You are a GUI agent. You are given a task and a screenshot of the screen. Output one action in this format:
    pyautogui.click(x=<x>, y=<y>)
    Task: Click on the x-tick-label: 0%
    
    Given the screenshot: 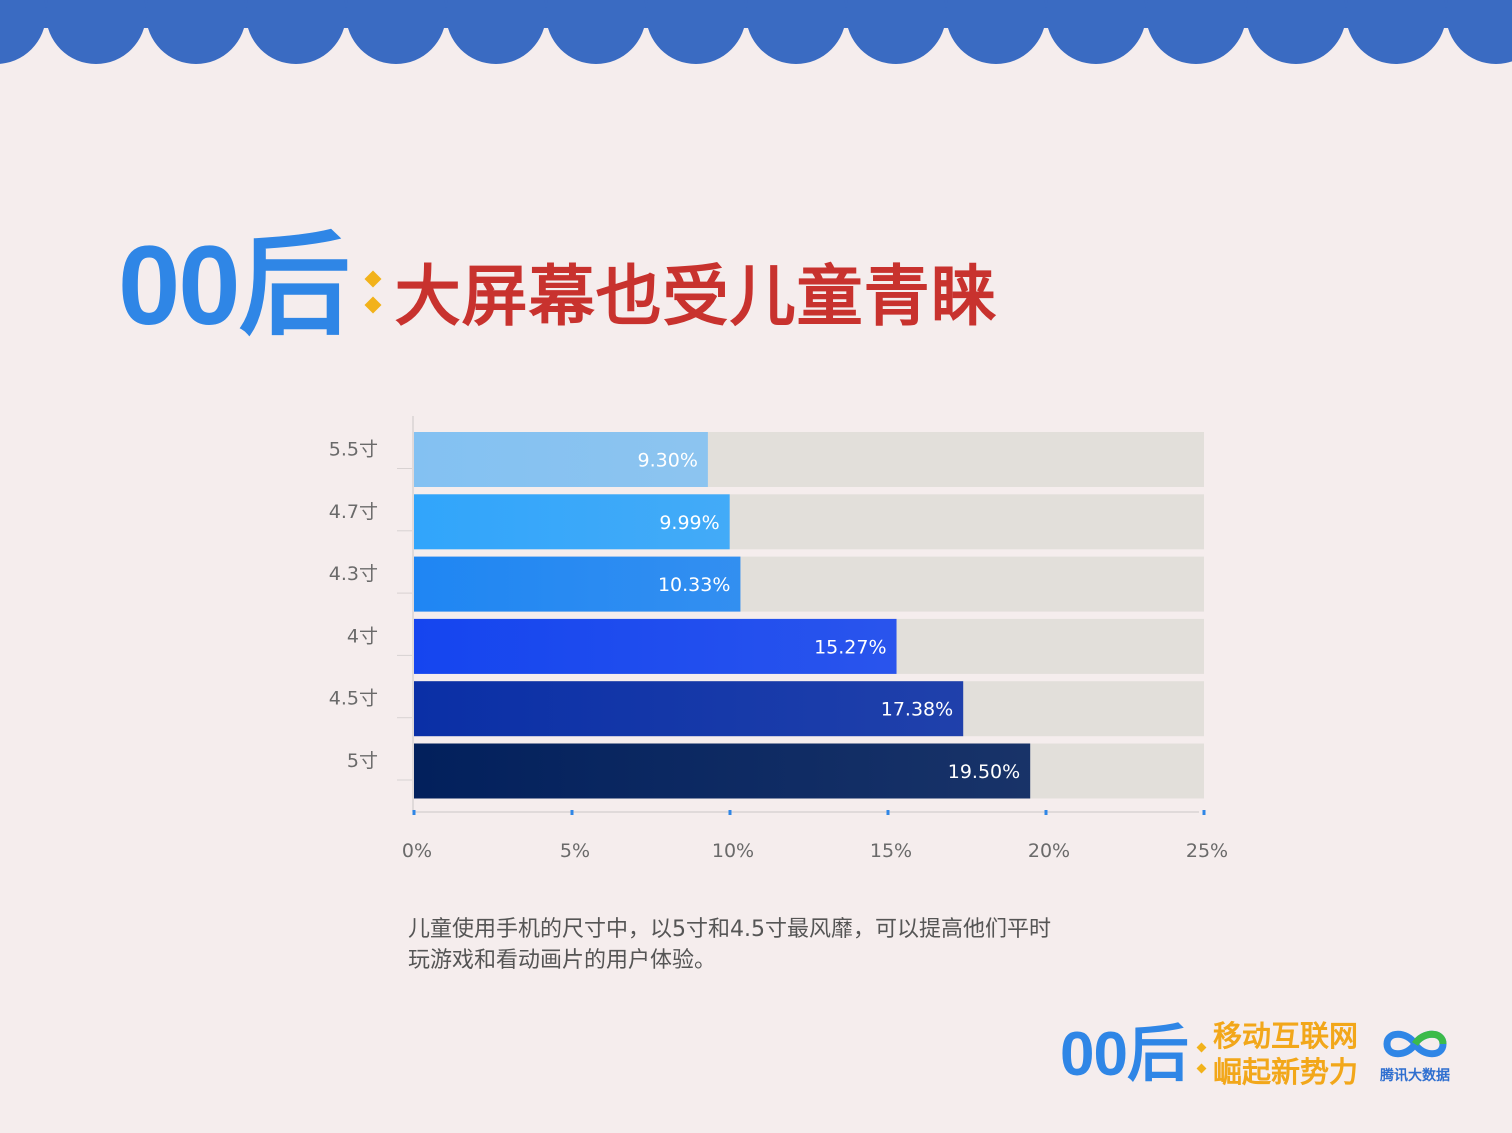 What is the action you would take?
    pyautogui.click(x=417, y=851)
    